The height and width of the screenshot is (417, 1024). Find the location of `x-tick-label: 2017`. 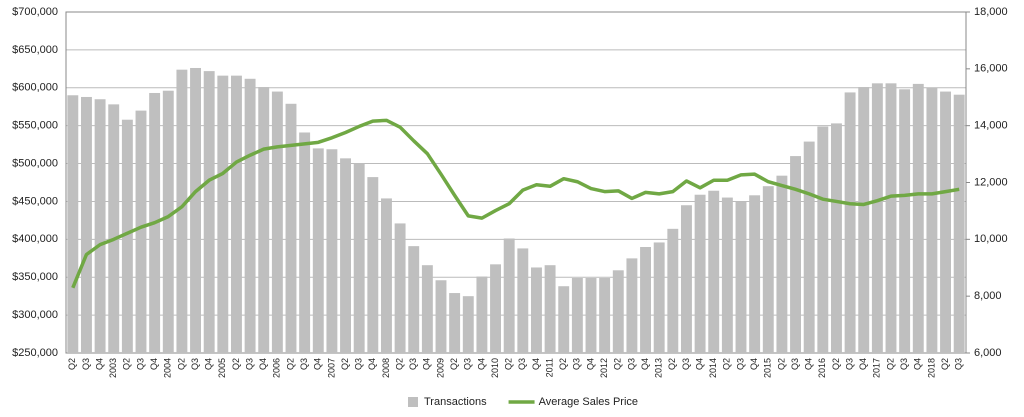

x-tick-label: 2017 is located at coordinates (877, 368).